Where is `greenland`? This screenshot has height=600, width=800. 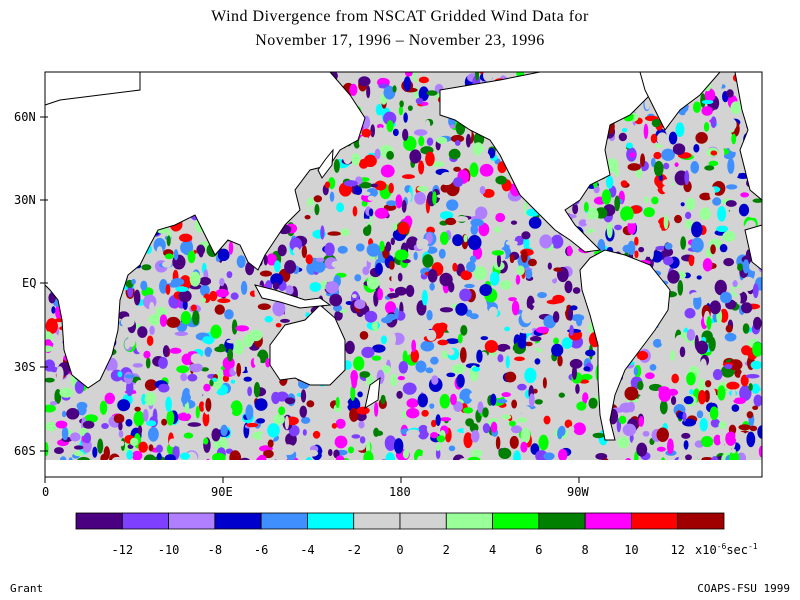 greenland is located at coordinates (680, 101).